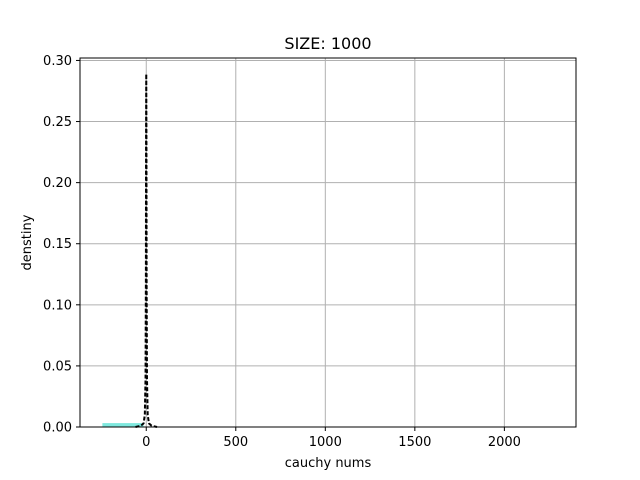 The image size is (640, 480). What do you see at coordinates (57, 366) in the screenshot?
I see `y-tick-label: 0.05` at bounding box center [57, 366].